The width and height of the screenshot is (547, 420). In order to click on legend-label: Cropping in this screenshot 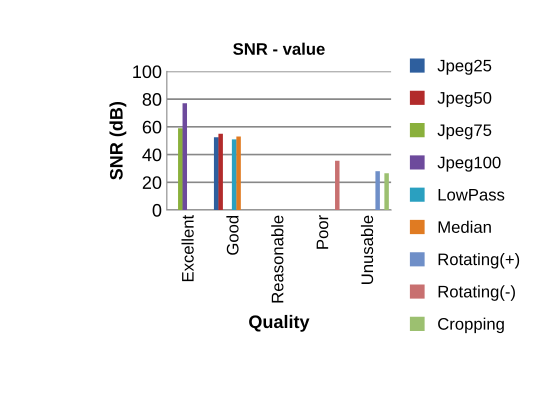, I will do `click(471, 326)`.